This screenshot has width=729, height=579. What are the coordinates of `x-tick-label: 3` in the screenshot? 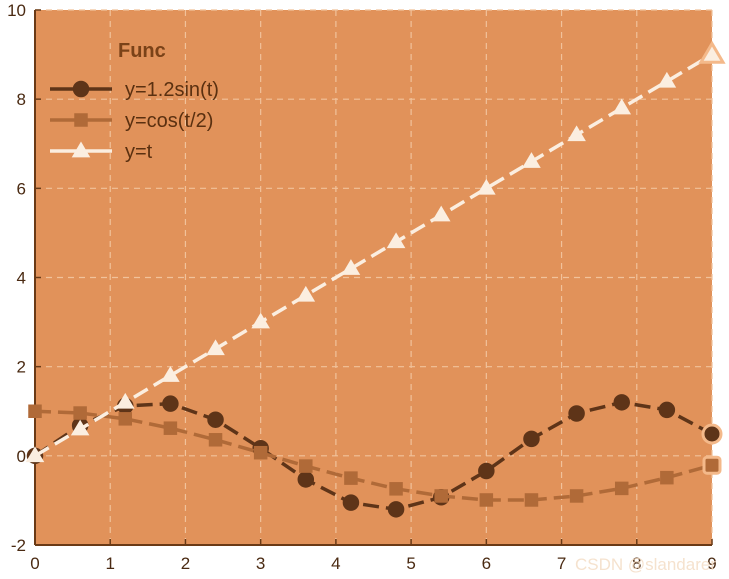 It's located at (260, 563).